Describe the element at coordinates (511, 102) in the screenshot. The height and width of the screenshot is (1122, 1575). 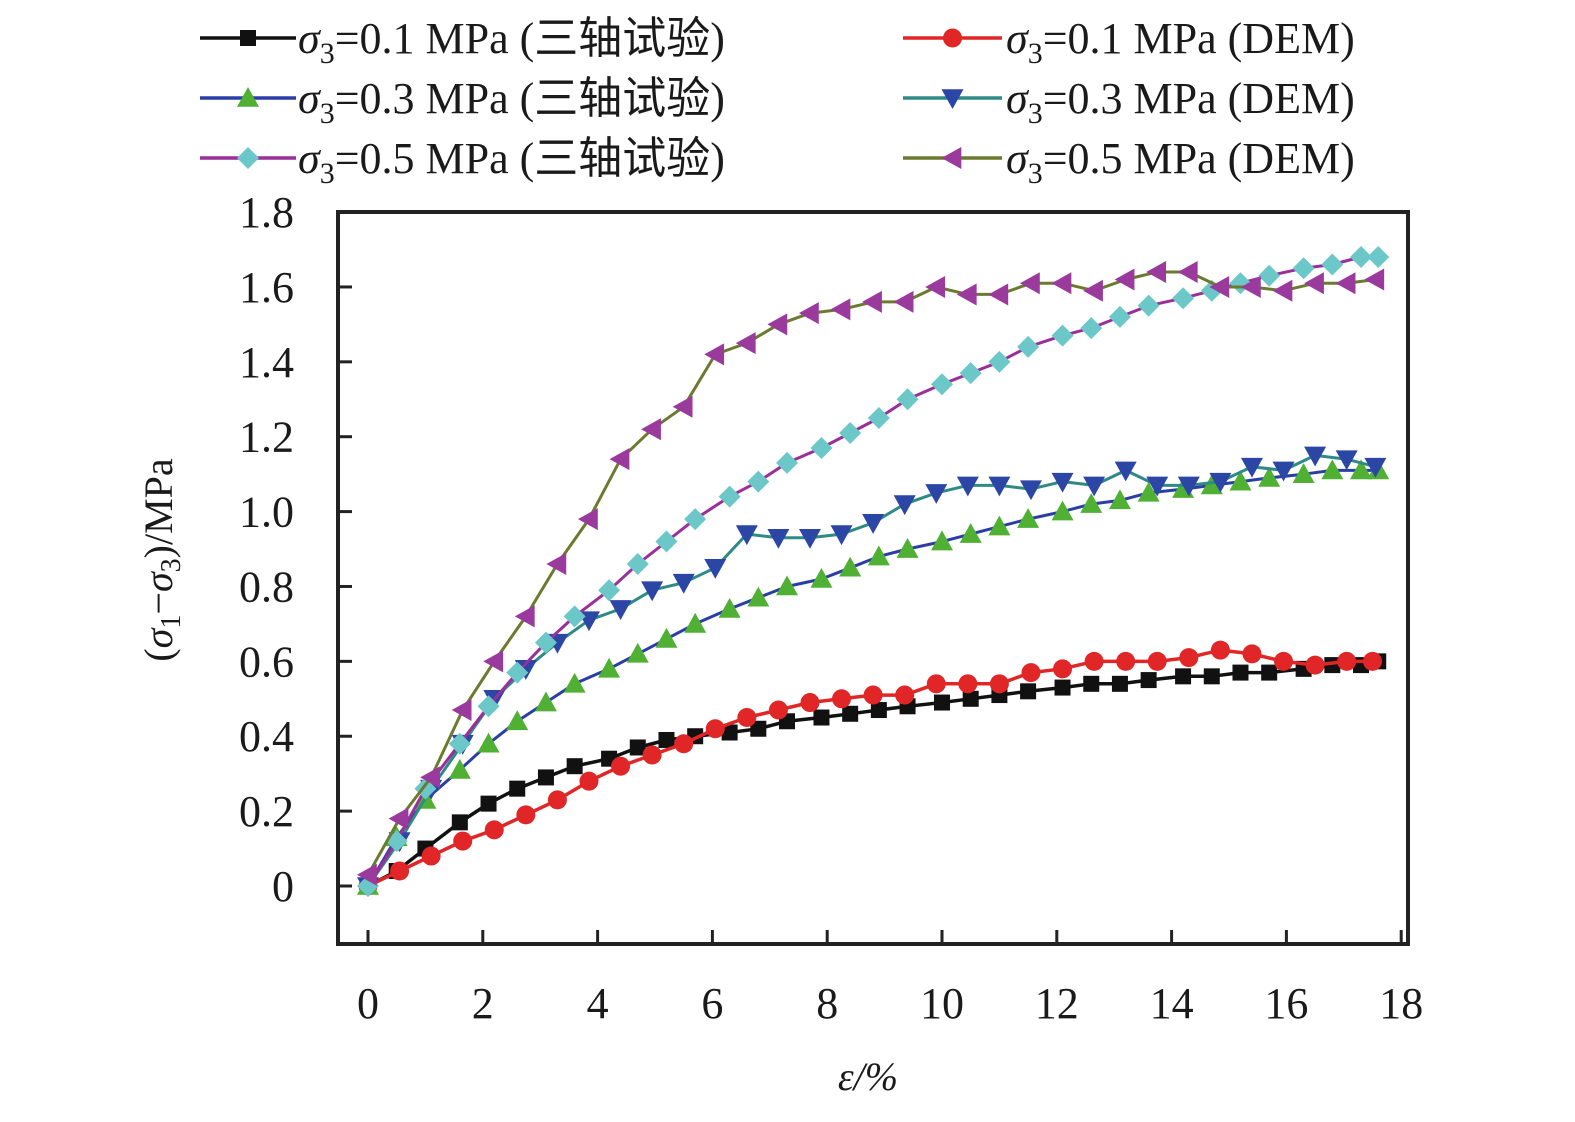
I see `legend-label: σ3=0.3 MPa (三轴试验)` at that location.